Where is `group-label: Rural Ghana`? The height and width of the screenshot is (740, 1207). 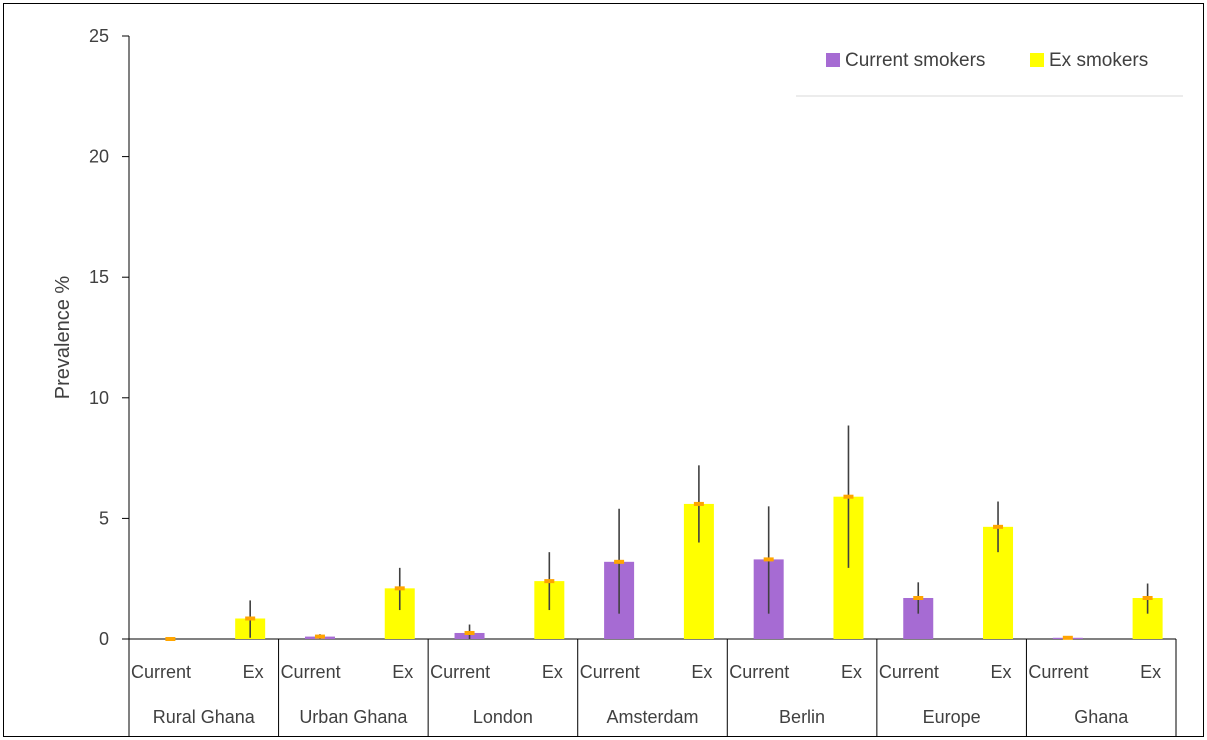
group-label: Rural Ghana is located at coordinates (204, 717).